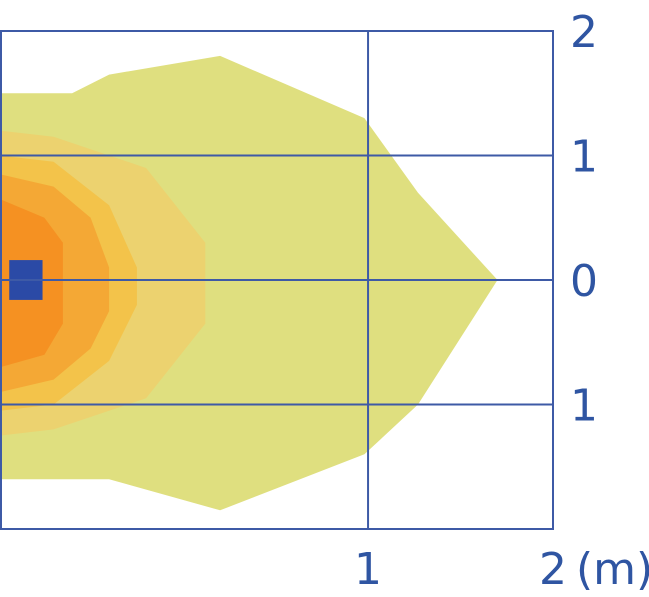 The width and height of the screenshot is (649, 597). What do you see at coordinates (584, 32) in the screenshot?
I see `y-tick-label: 2` at bounding box center [584, 32].